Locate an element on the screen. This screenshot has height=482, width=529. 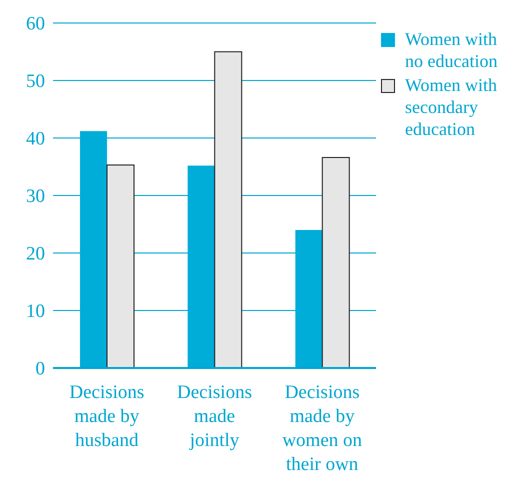
y-tick-label: 30 is located at coordinates (35, 197).